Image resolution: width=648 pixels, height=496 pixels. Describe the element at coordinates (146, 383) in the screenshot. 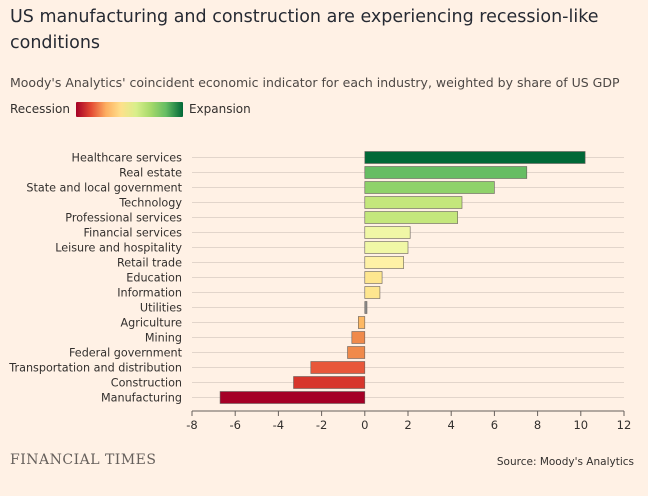

I see `category-label: Construction` at that location.